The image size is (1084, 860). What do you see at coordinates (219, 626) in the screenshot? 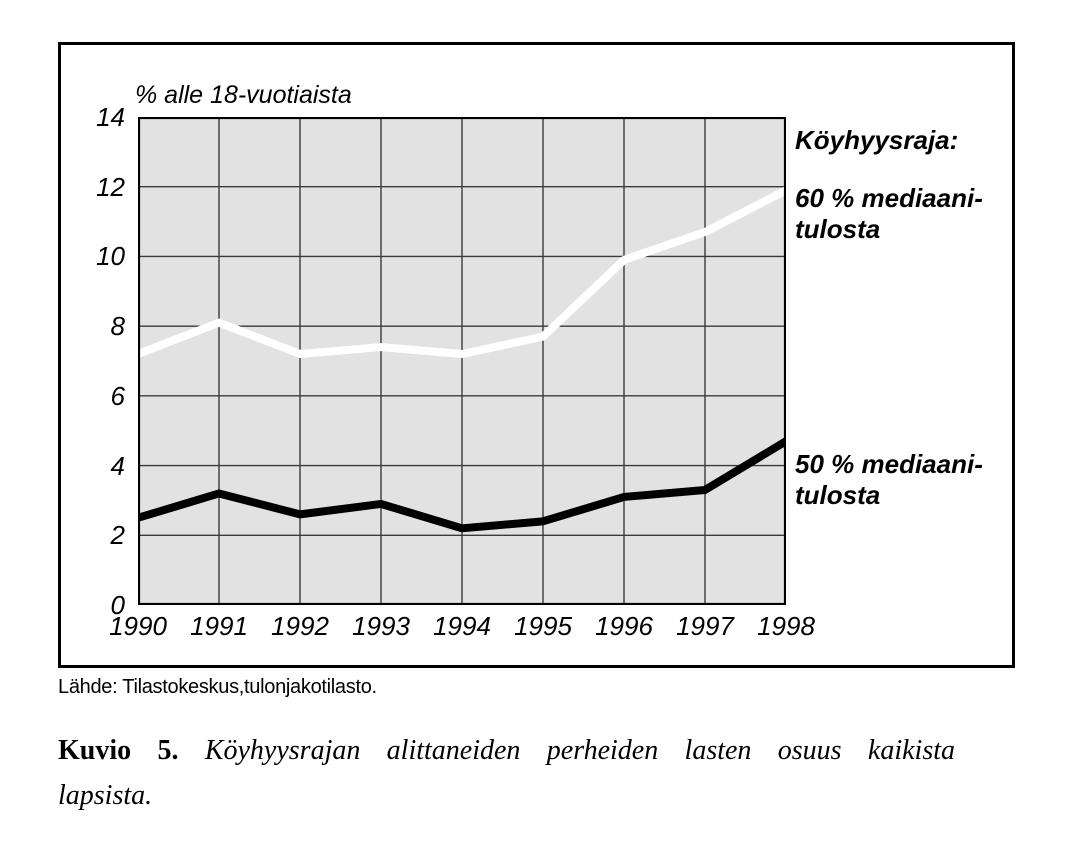
I see `x-tick-label: 1991` at bounding box center [219, 626].